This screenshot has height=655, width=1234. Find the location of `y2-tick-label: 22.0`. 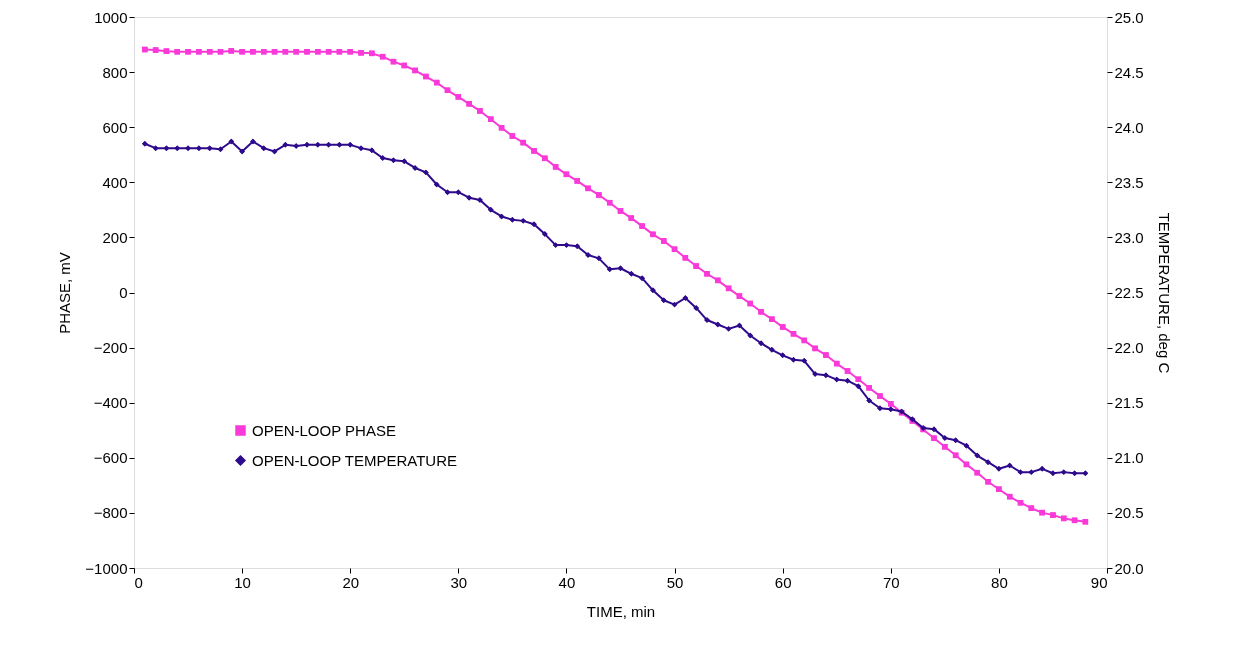

y2-tick-label: 22.0 is located at coordinates (1129, 348).